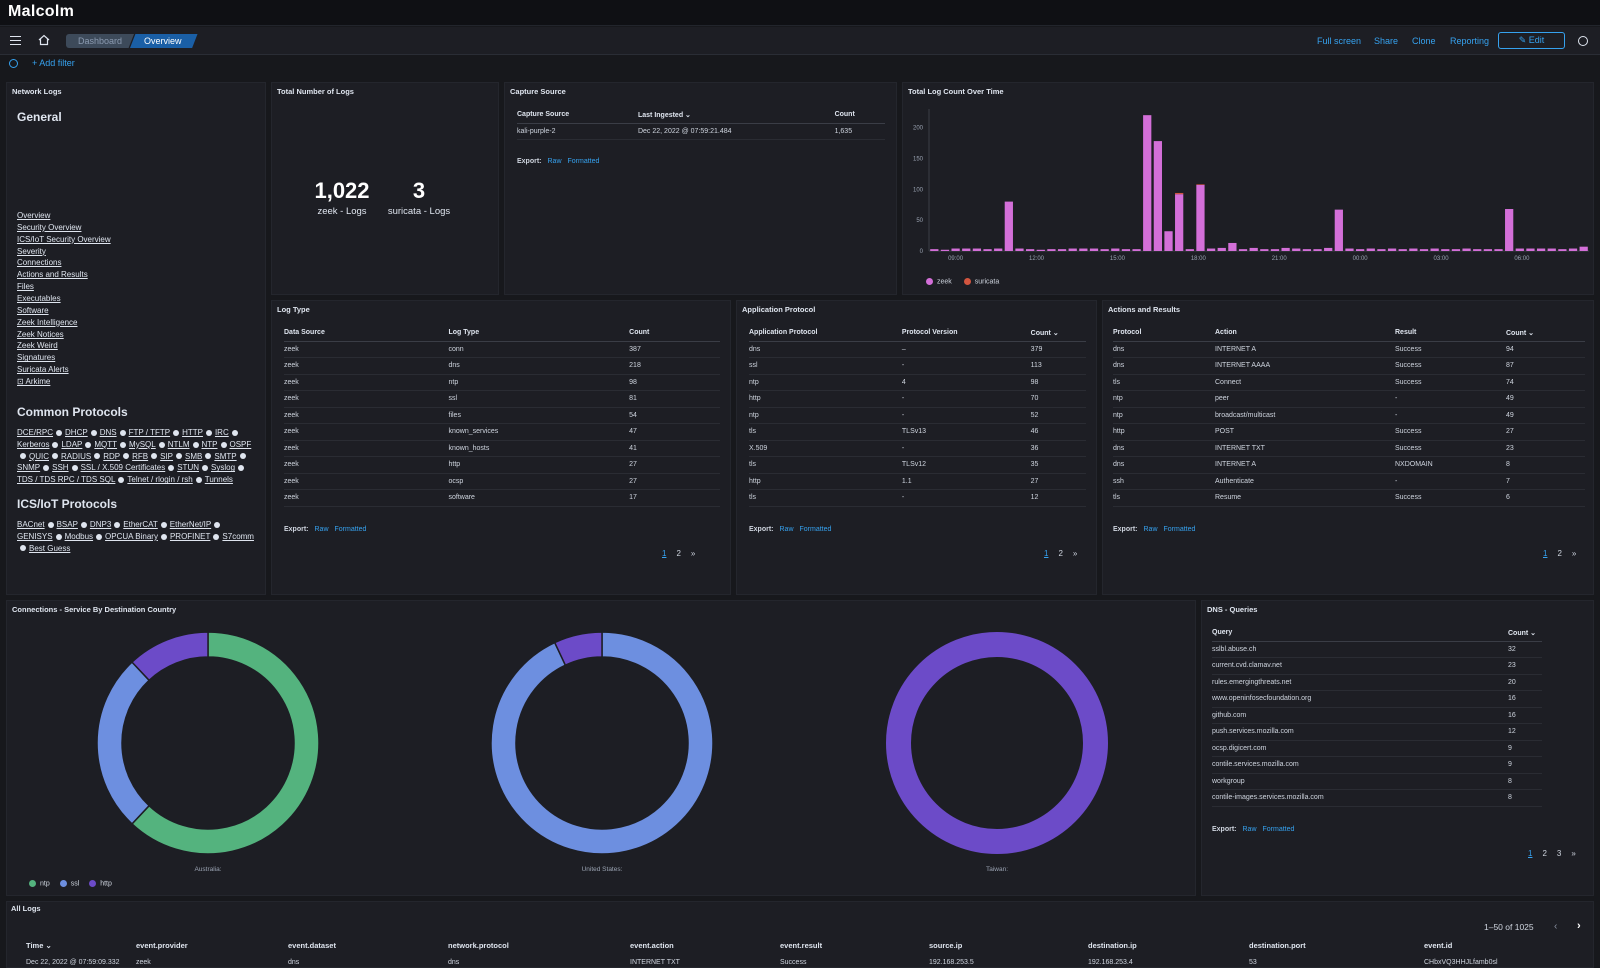 This screenshot has width=1600, height=968. Describe the element at coordinates (1277, 945) in the screenshot. I see `column-header: destination.port` at that location.